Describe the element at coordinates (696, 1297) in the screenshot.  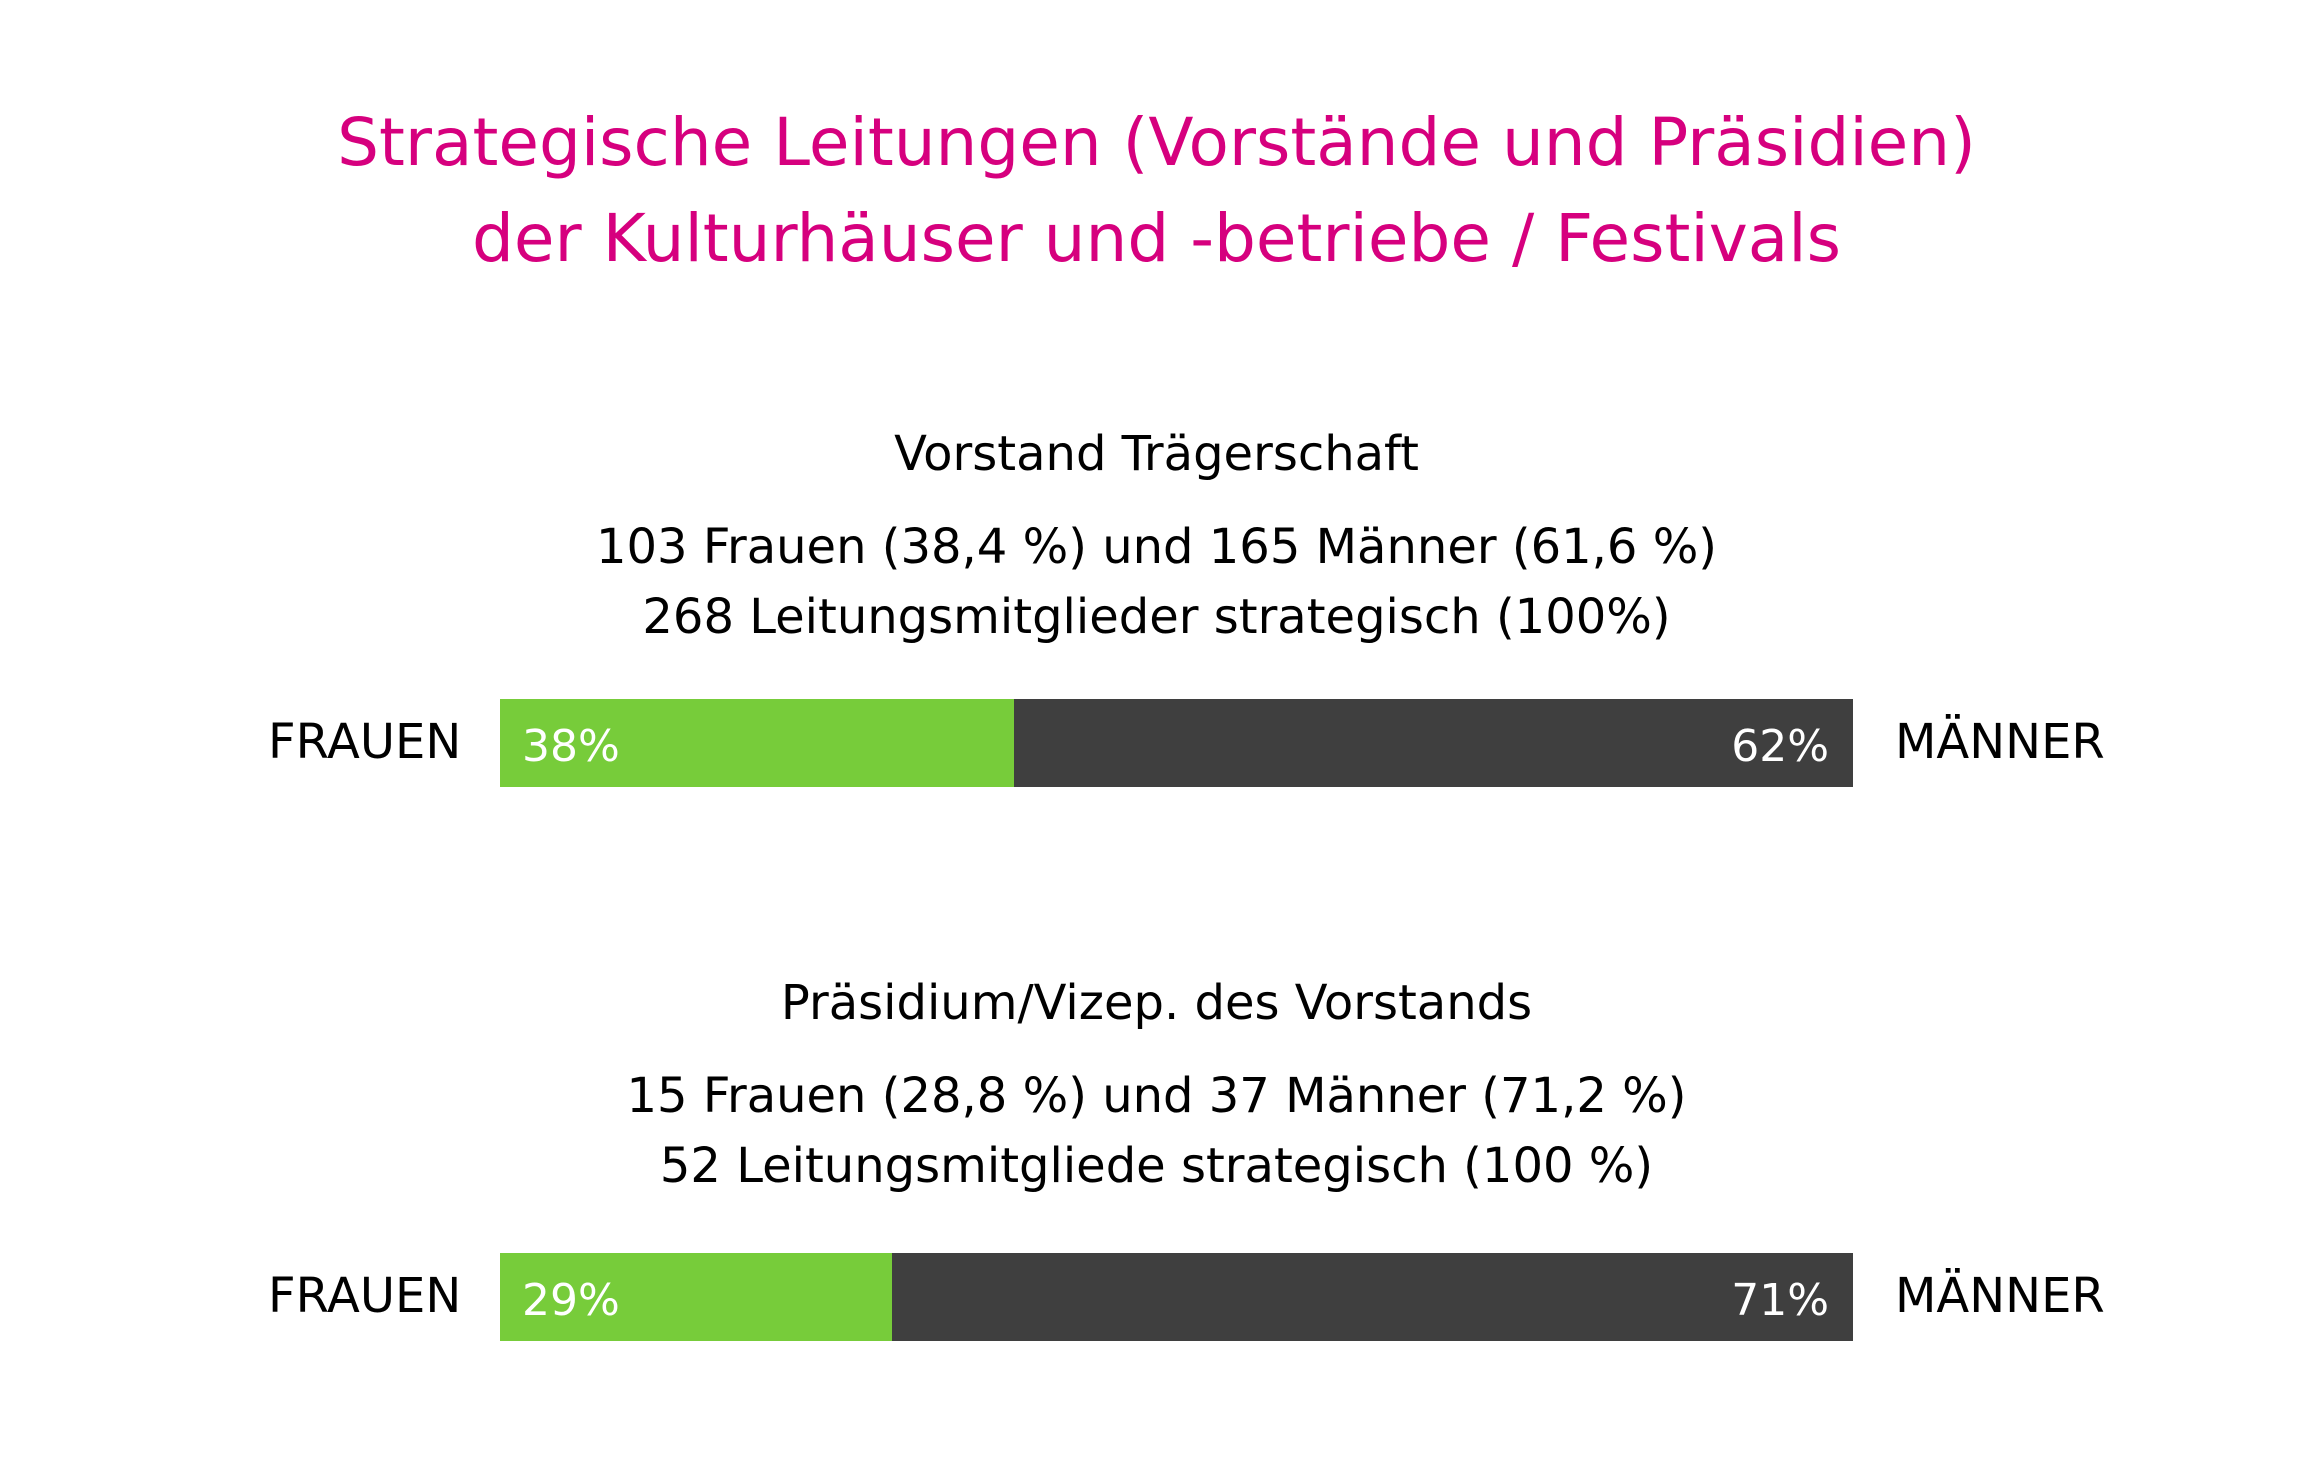
I see `chart-2-women-segment: 29%` at that location.